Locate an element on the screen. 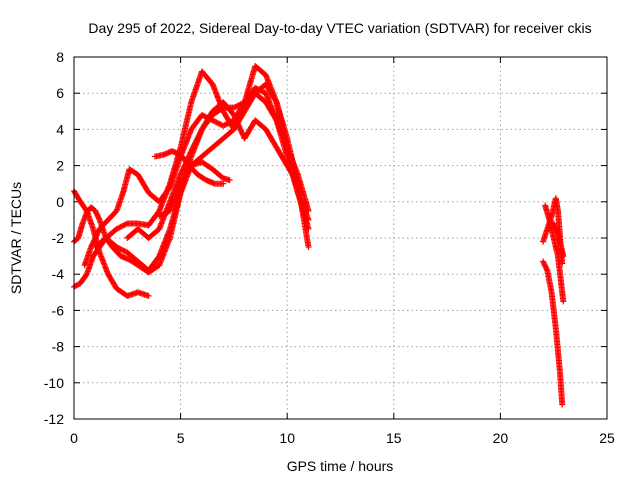 The width and height of the screenshot is (640, 480). y-tick-label: 0 is located at coordinates (60, 202).